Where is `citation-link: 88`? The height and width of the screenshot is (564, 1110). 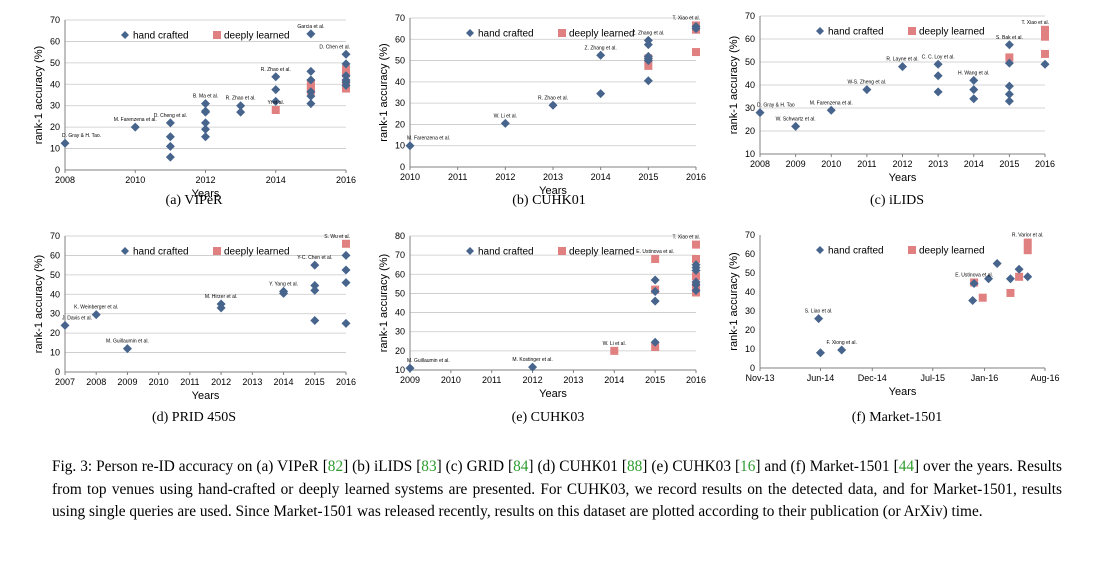 citation-link: 88 is located at coordinates (635, 466).